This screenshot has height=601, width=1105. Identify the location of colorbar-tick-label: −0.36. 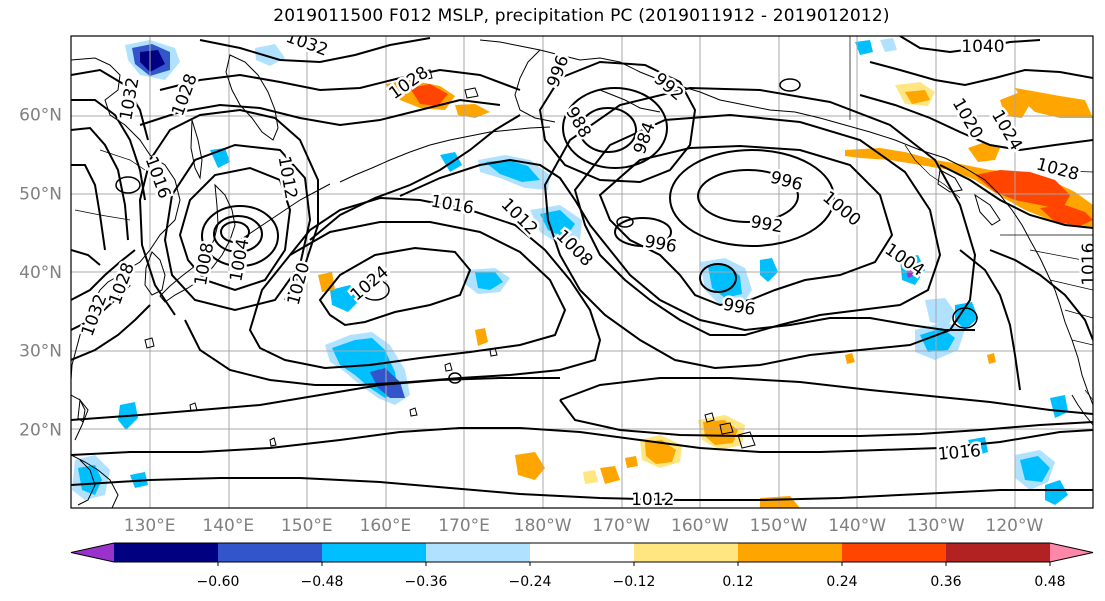
(426, 582).